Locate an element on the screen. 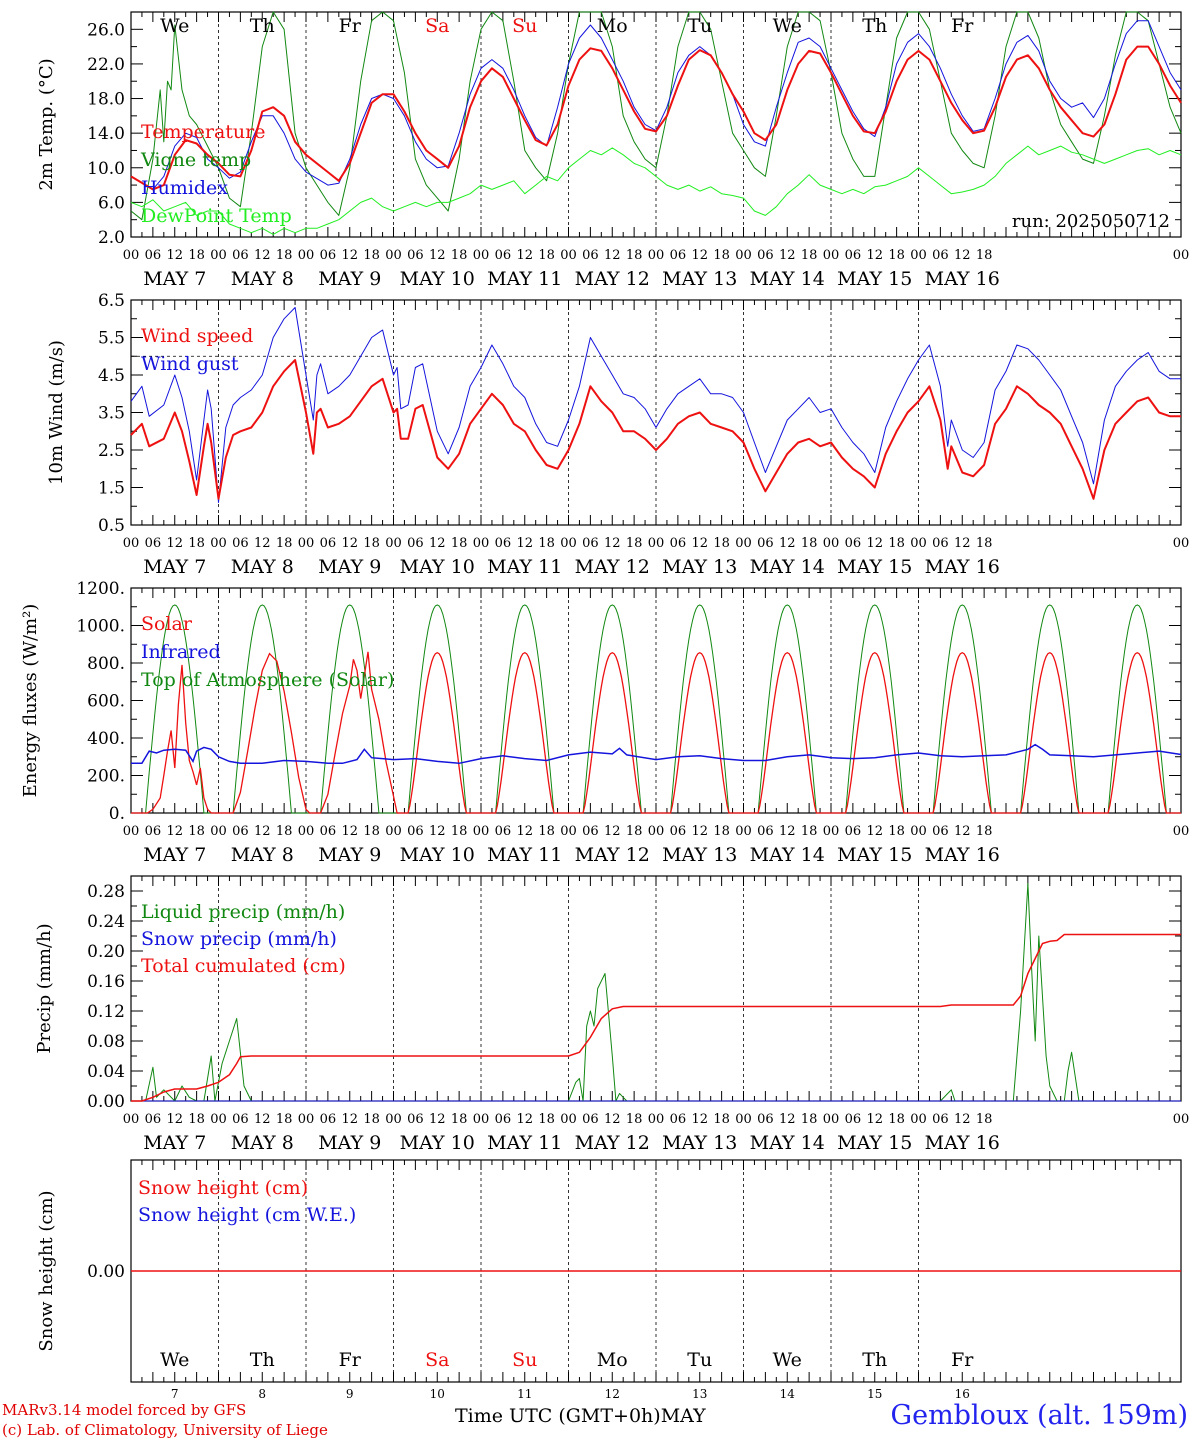 This screenshot has height=1440, width=1194. y-tick-label: 14.0 is located at coordinates (106, 134).